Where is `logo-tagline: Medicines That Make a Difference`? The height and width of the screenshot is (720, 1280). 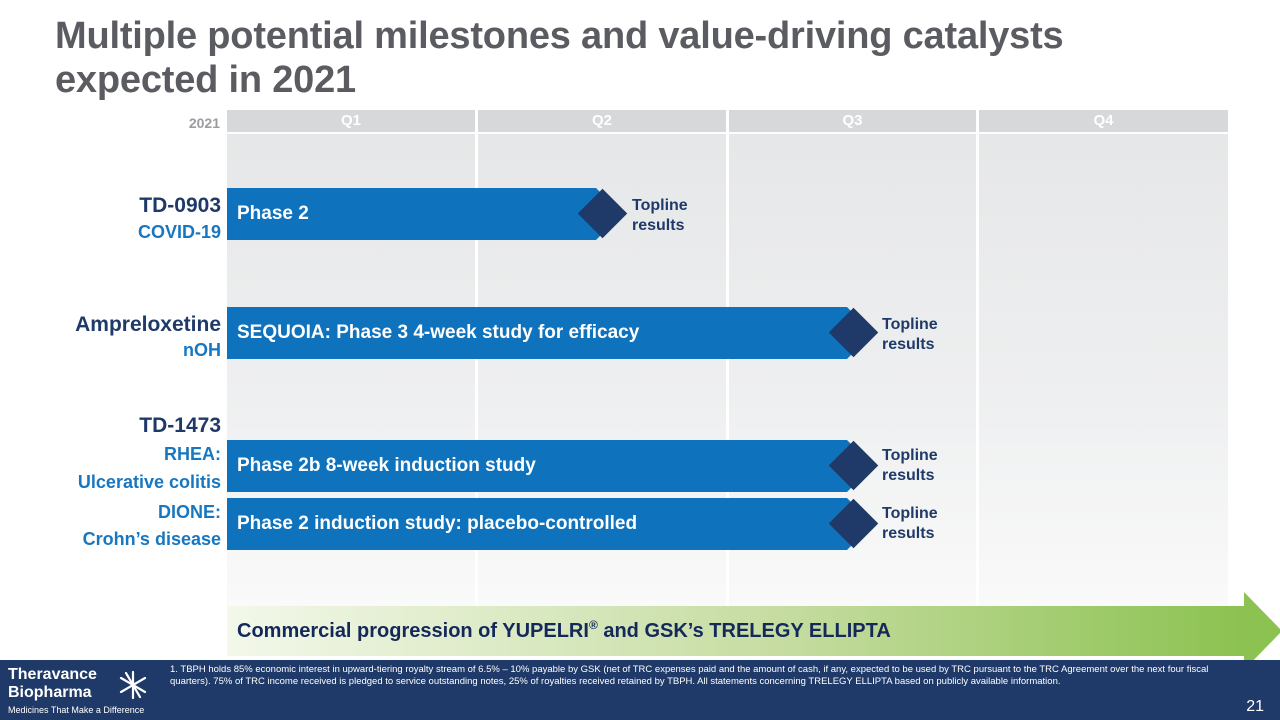
logo-tagline: Medicines That Make a Difference is located at coordinates (76, 710).